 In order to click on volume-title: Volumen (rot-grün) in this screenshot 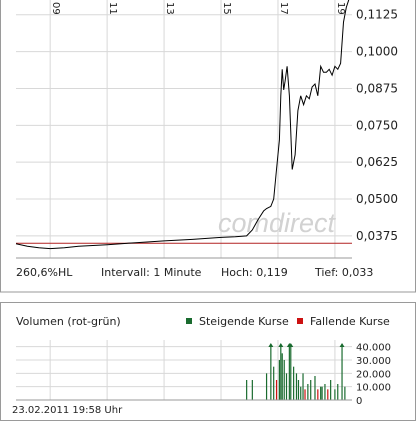, I will do `click(68, 321)`.